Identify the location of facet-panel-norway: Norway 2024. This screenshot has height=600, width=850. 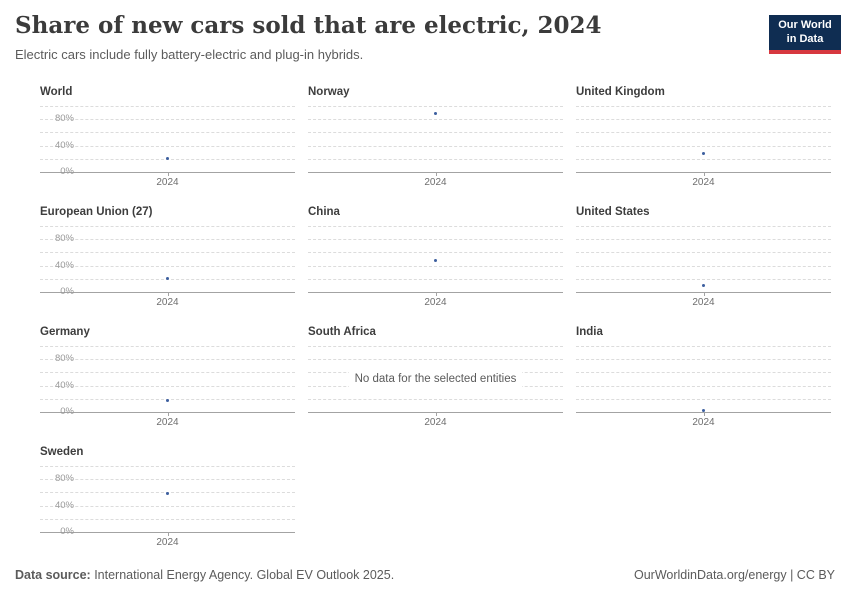
(417, 141).